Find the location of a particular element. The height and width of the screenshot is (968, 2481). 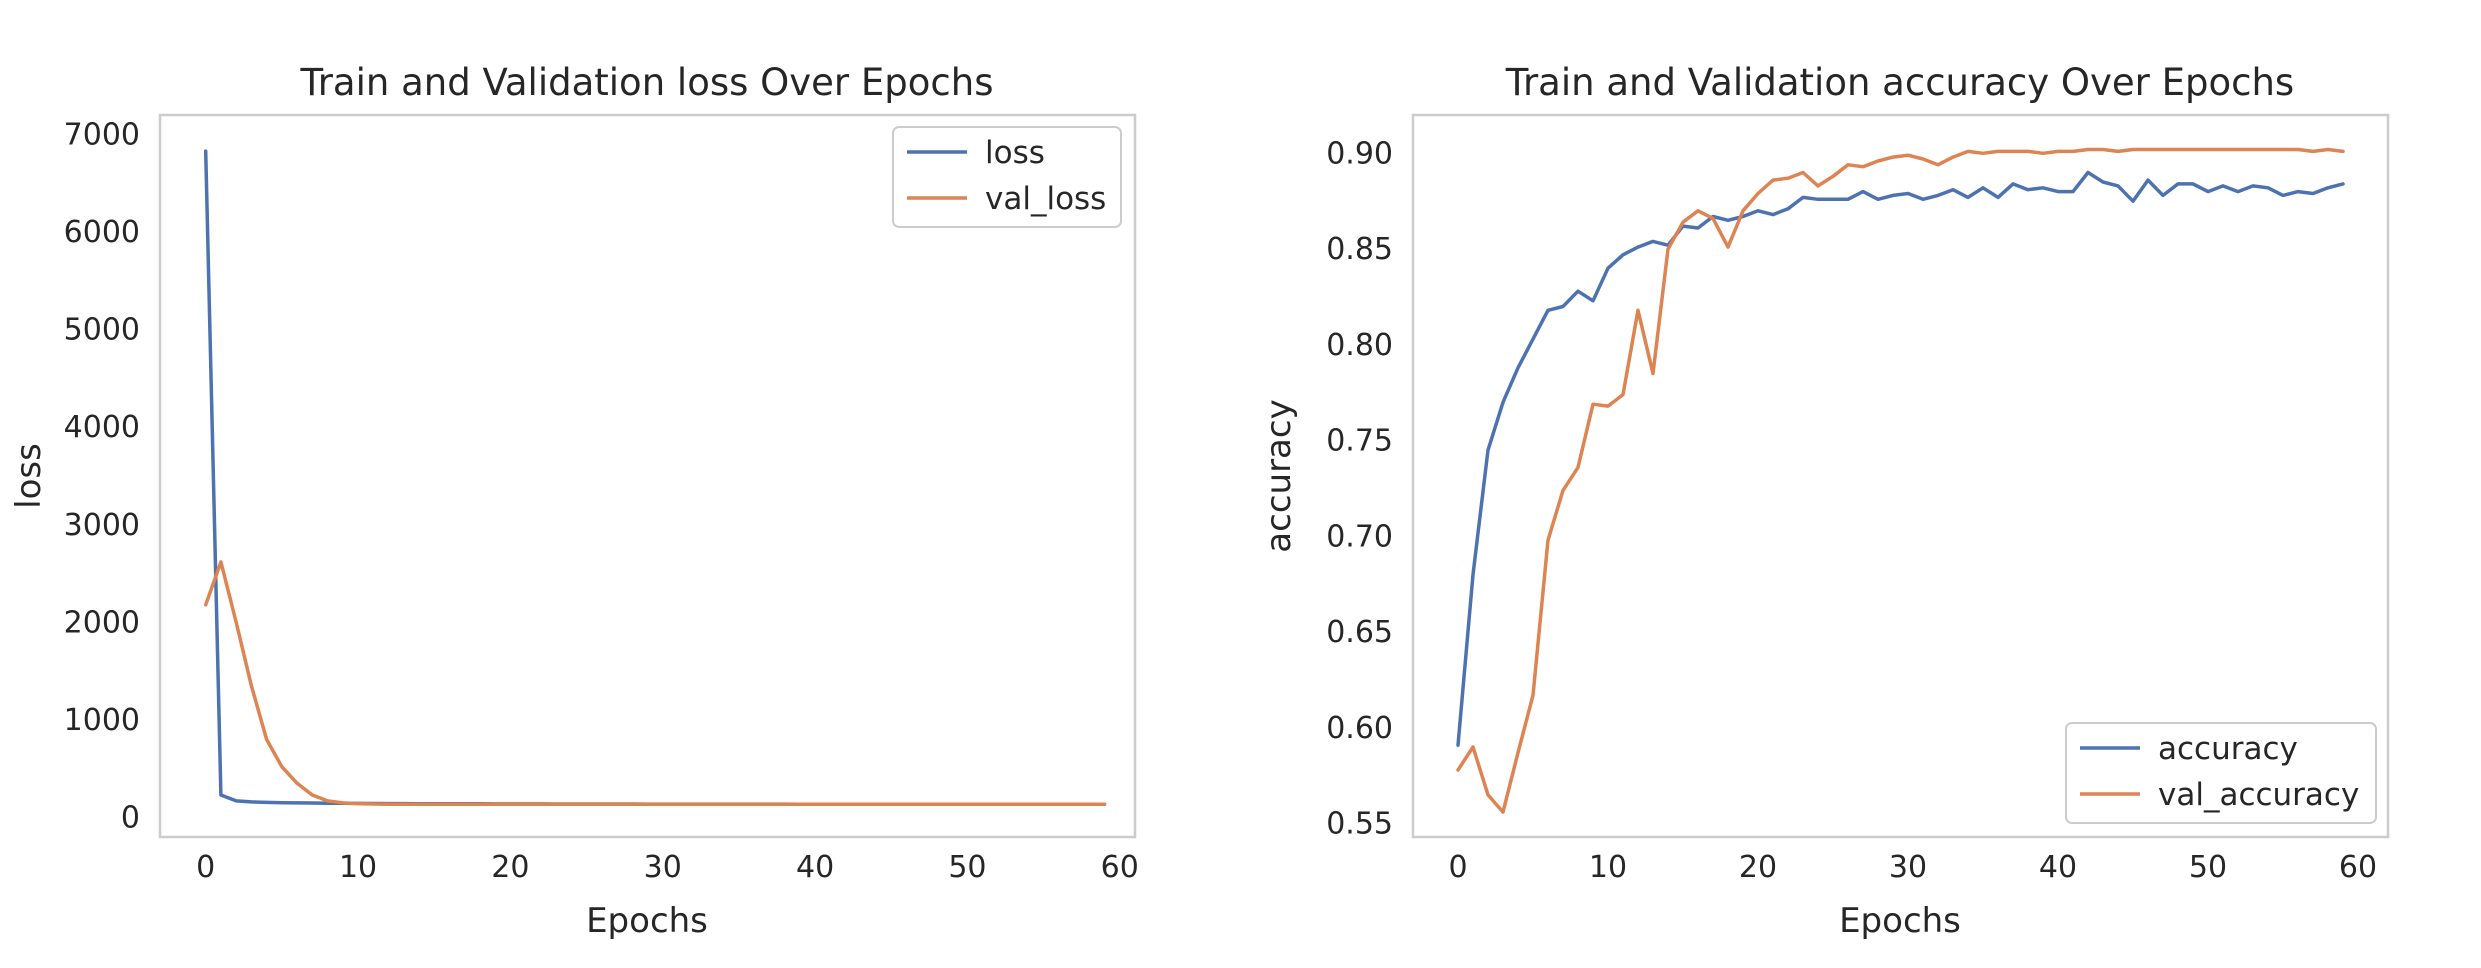

accuracy-legend-label: accuracy is located at coordinates (2228, 749).